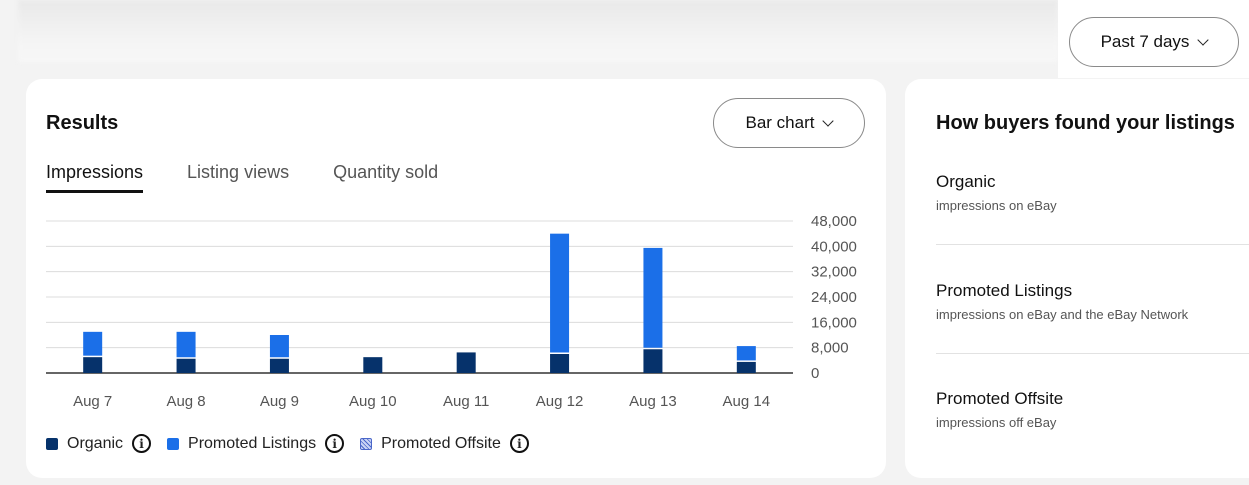 Image resolution: width=1249 pixels, height=485 pixels. I want to click on x-tick-label: Aug 7, so click(92, 401).